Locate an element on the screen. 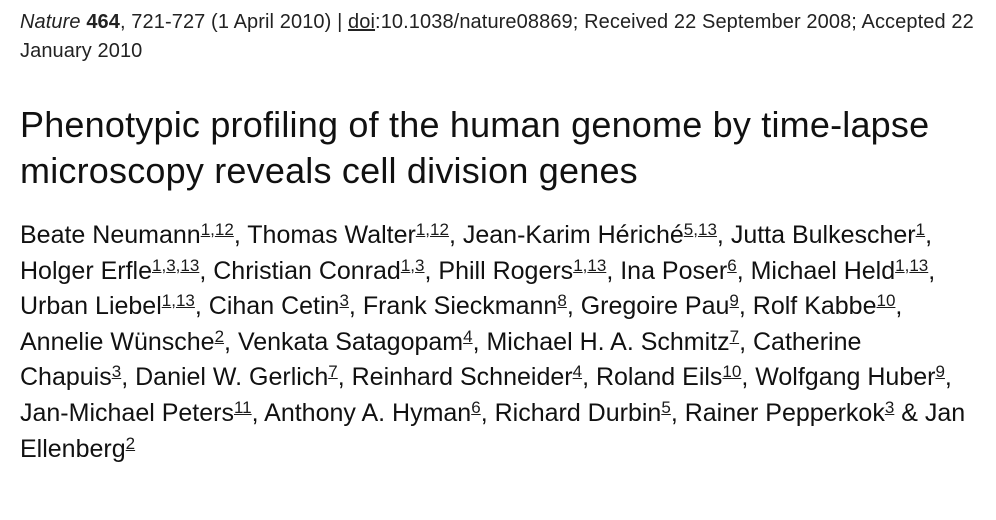  author-name: Jutta Bulkescher is located at coordinates (823, 235).